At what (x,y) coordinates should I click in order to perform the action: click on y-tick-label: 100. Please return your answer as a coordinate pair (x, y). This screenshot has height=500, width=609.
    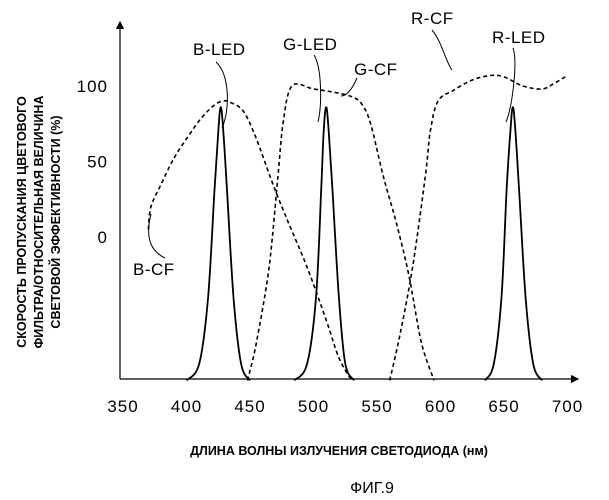
    Looking at the image, I should click on (92, 86).